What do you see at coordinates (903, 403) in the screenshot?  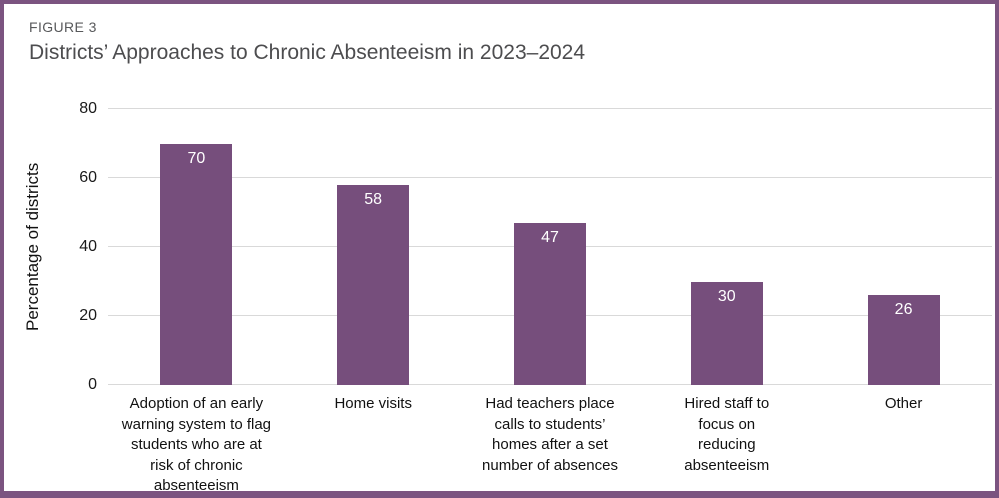 I see `category-label-5: Other` at bounding box center [903, 403].